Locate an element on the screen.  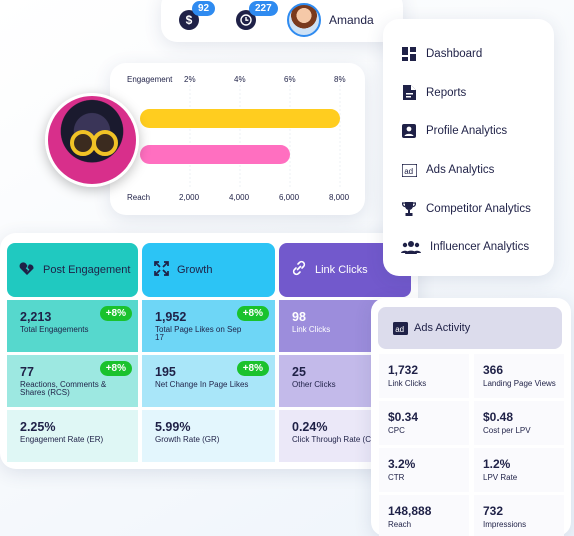
stat-label: Reactions, Comments & Shares (RCS) is located at coordinates (63, 389).